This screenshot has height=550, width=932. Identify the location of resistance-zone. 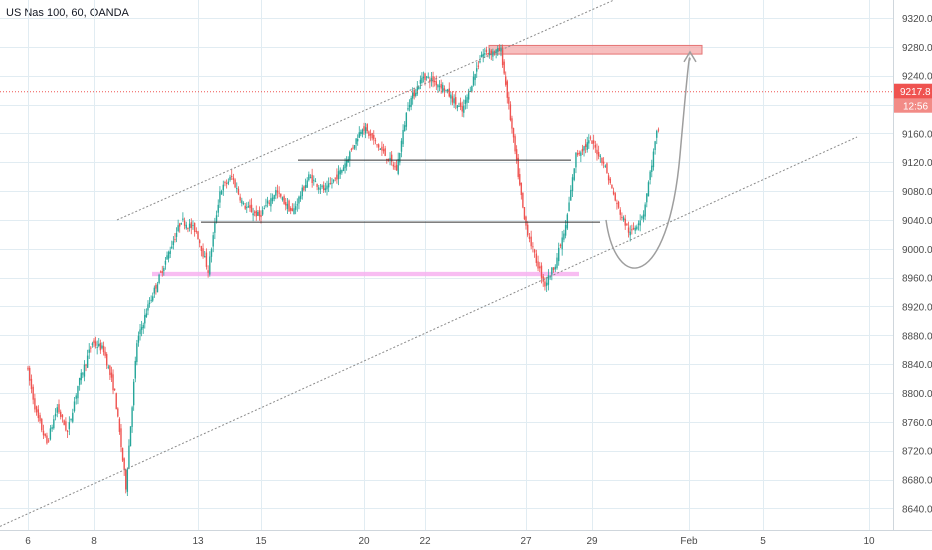
(595, 49).